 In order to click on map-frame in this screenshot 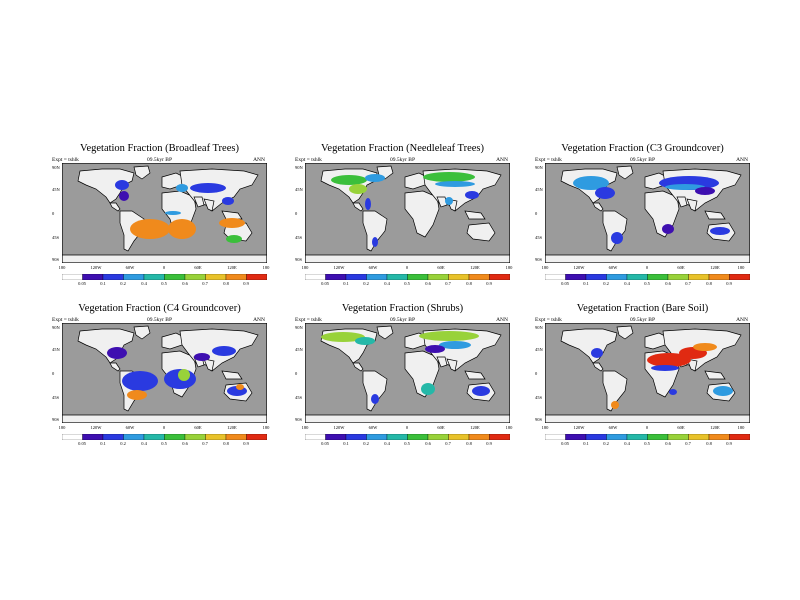, I will do `click(647, 373)`.